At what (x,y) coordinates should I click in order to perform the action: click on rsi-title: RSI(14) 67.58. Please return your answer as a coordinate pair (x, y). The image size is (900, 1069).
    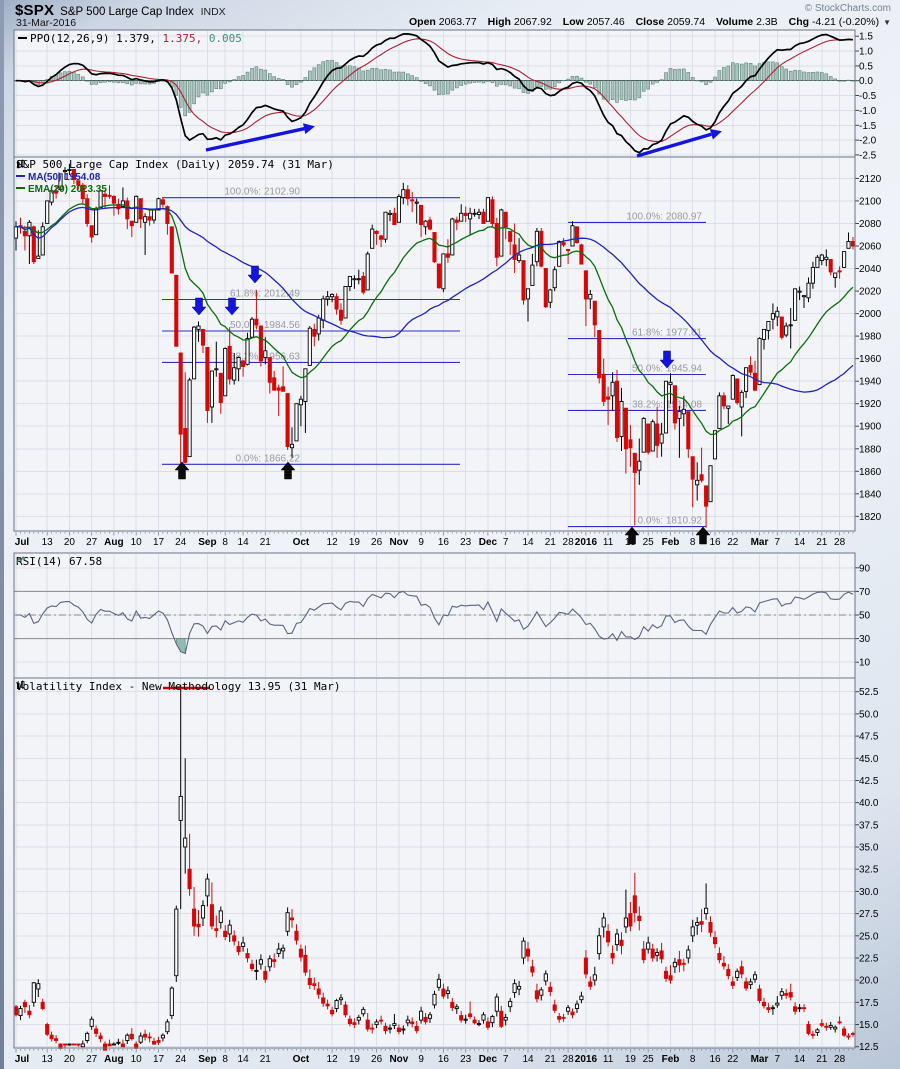
    Looking at the image, I should click on (59, 561).